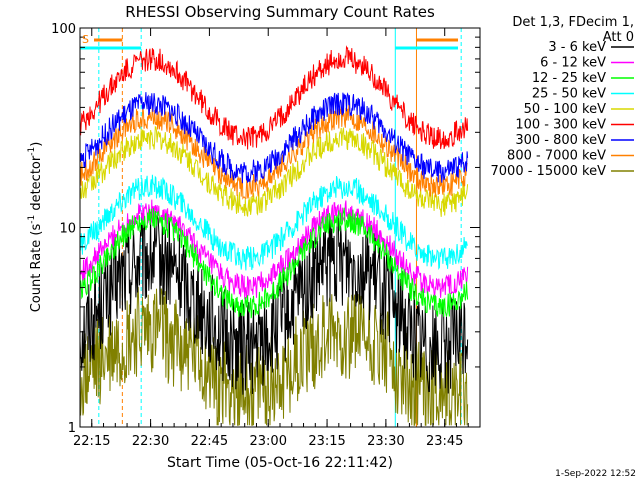  What do you see at coordinates (595, 474) in the screenshot?
I see `timestamp: 1-Sep-2022 12:52` at bounding box center [595, 474].